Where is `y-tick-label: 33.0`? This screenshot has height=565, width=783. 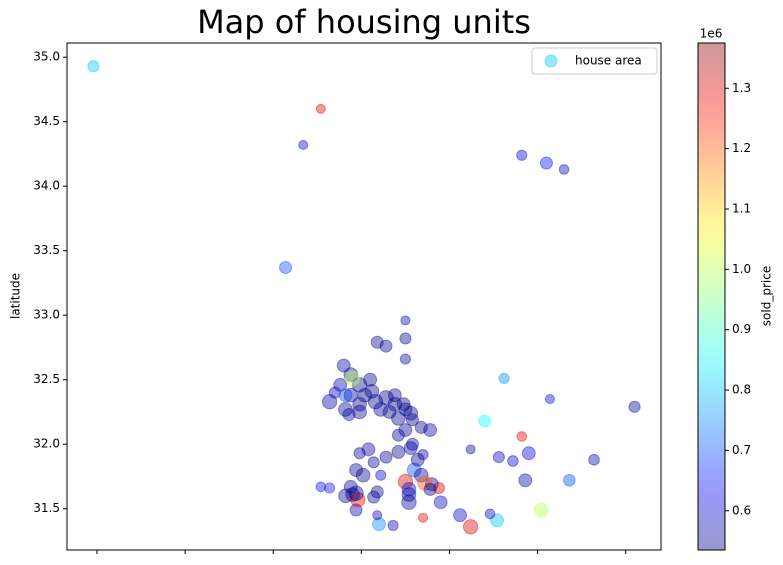 y-tick-label: 33.0 is located at coordinates (46, 315).